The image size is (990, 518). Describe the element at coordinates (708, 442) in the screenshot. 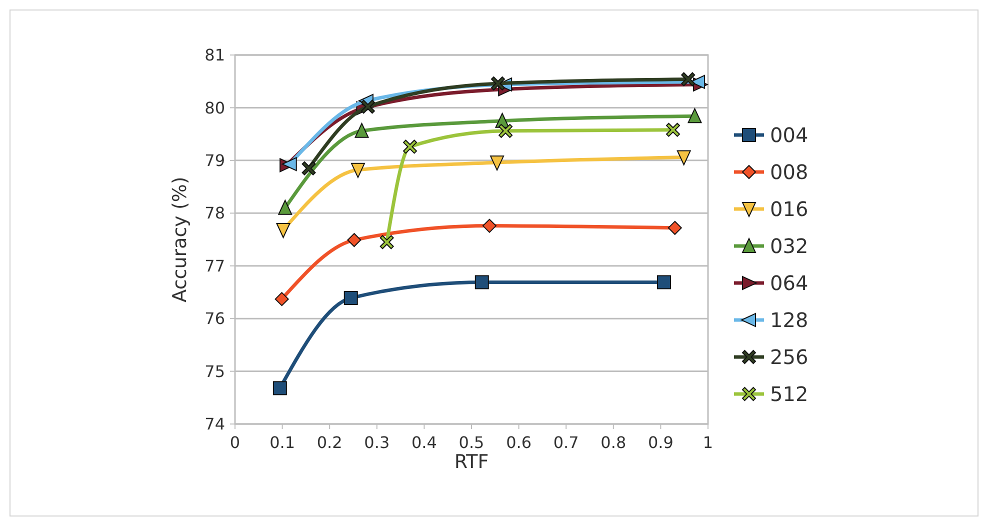

I see `x-tick-label: 1` at that location.